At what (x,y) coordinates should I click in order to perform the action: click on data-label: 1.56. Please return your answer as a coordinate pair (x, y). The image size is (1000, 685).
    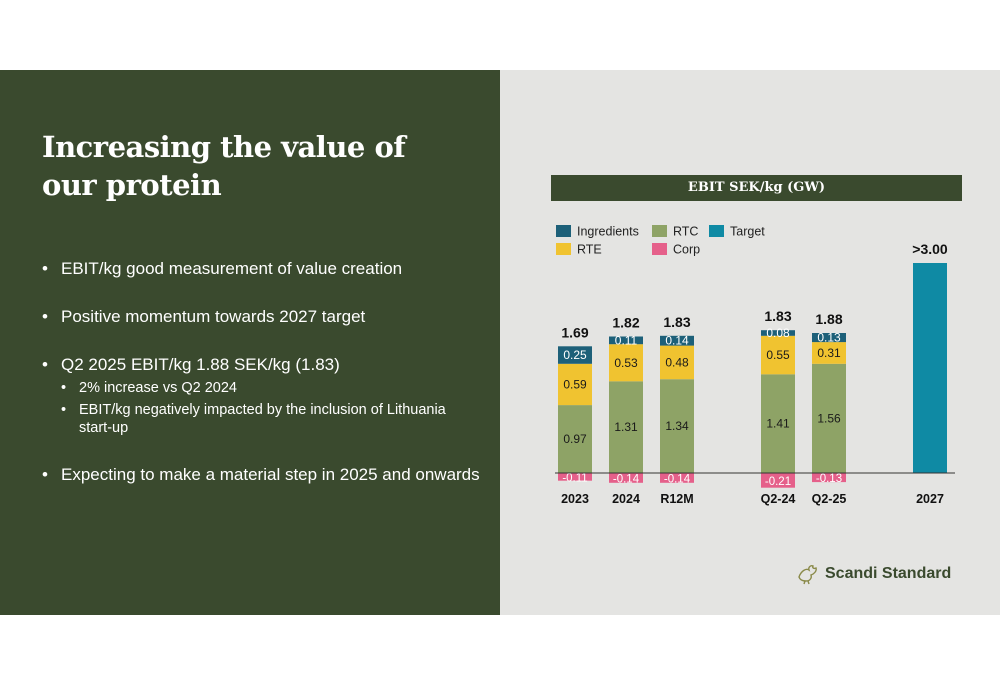
    Looking at the image, I should click on (829, 418).